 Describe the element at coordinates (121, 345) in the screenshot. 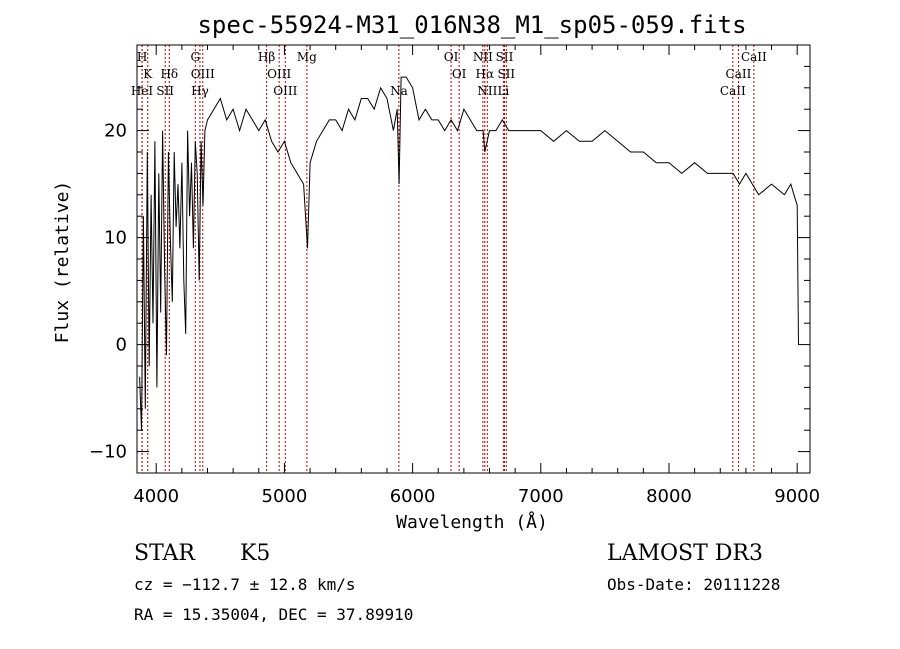

I see `y-tick-label: 0` at that location.